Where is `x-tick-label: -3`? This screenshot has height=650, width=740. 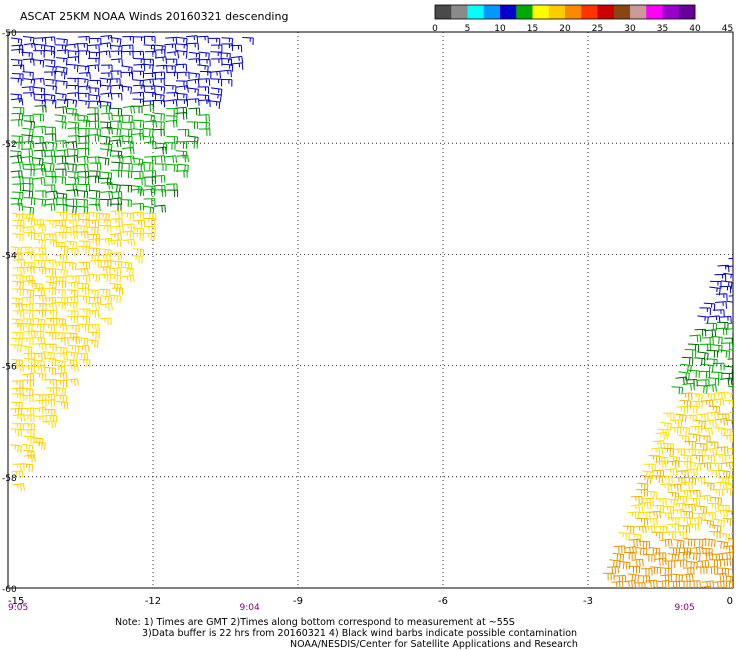
x-tick-label: -3 is located at coordinates (588, 601).